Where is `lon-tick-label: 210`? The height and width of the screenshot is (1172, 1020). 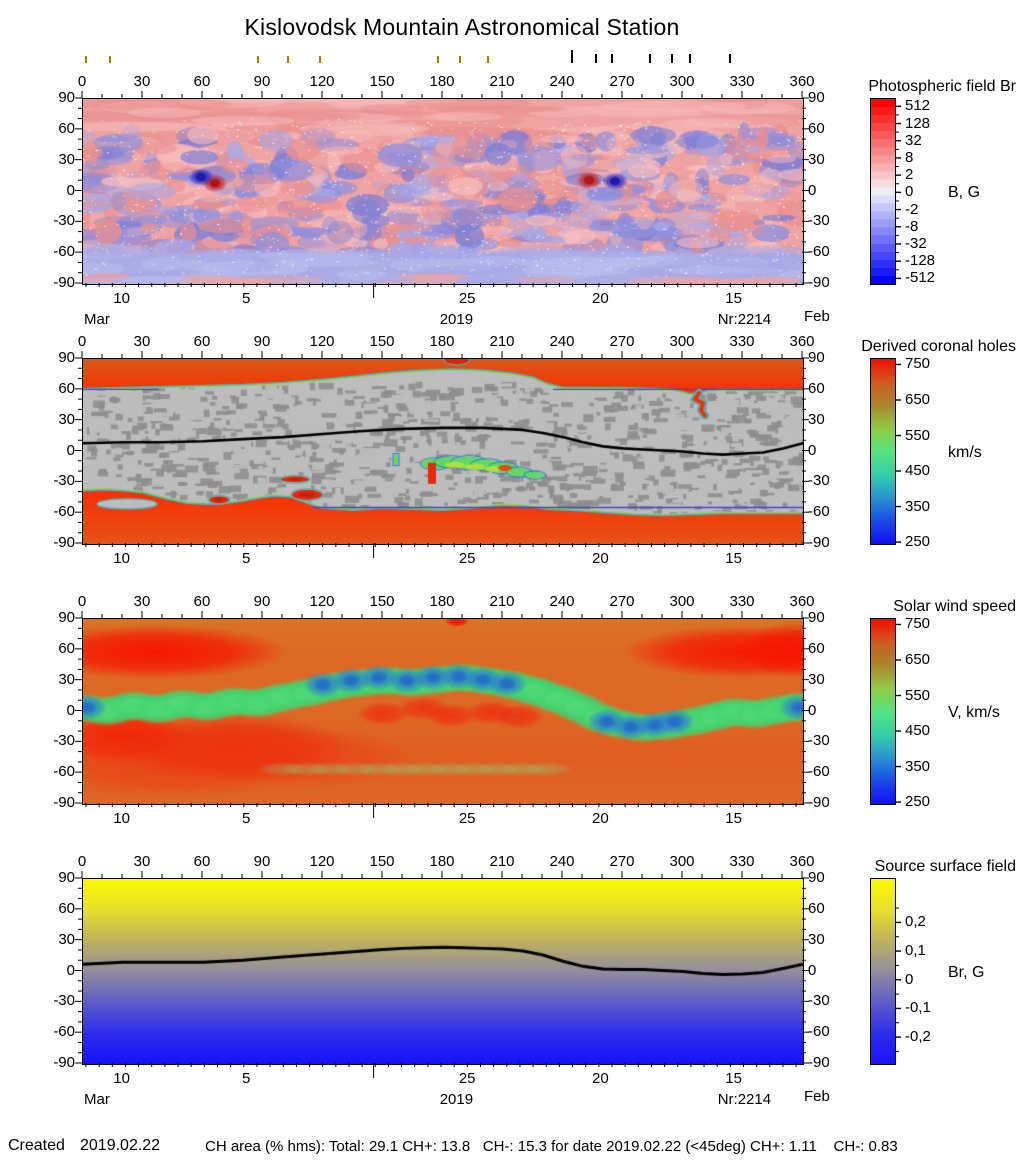
lon-tick-label: 210 is located at coordinates (502, 601).